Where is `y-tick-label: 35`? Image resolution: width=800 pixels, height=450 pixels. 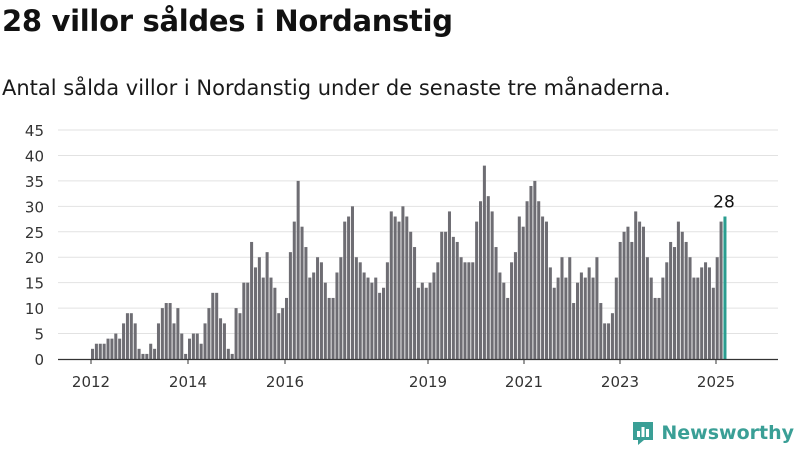
y-tick-label: 35 is located at coordinates (34, 182).